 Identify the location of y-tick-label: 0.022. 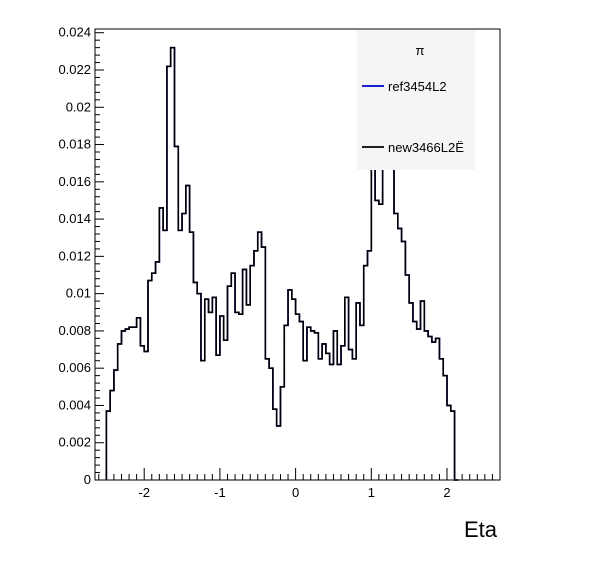
(74, 69).